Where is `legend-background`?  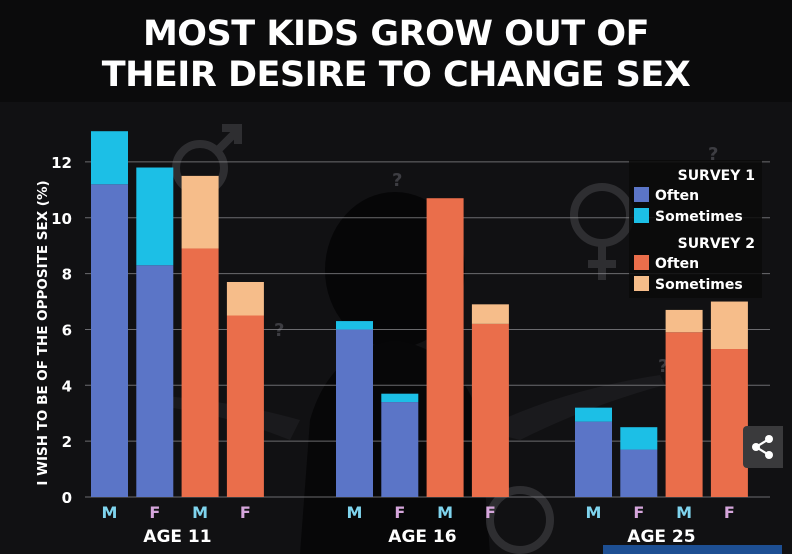 legend-background is located at coordinates (695, 229).